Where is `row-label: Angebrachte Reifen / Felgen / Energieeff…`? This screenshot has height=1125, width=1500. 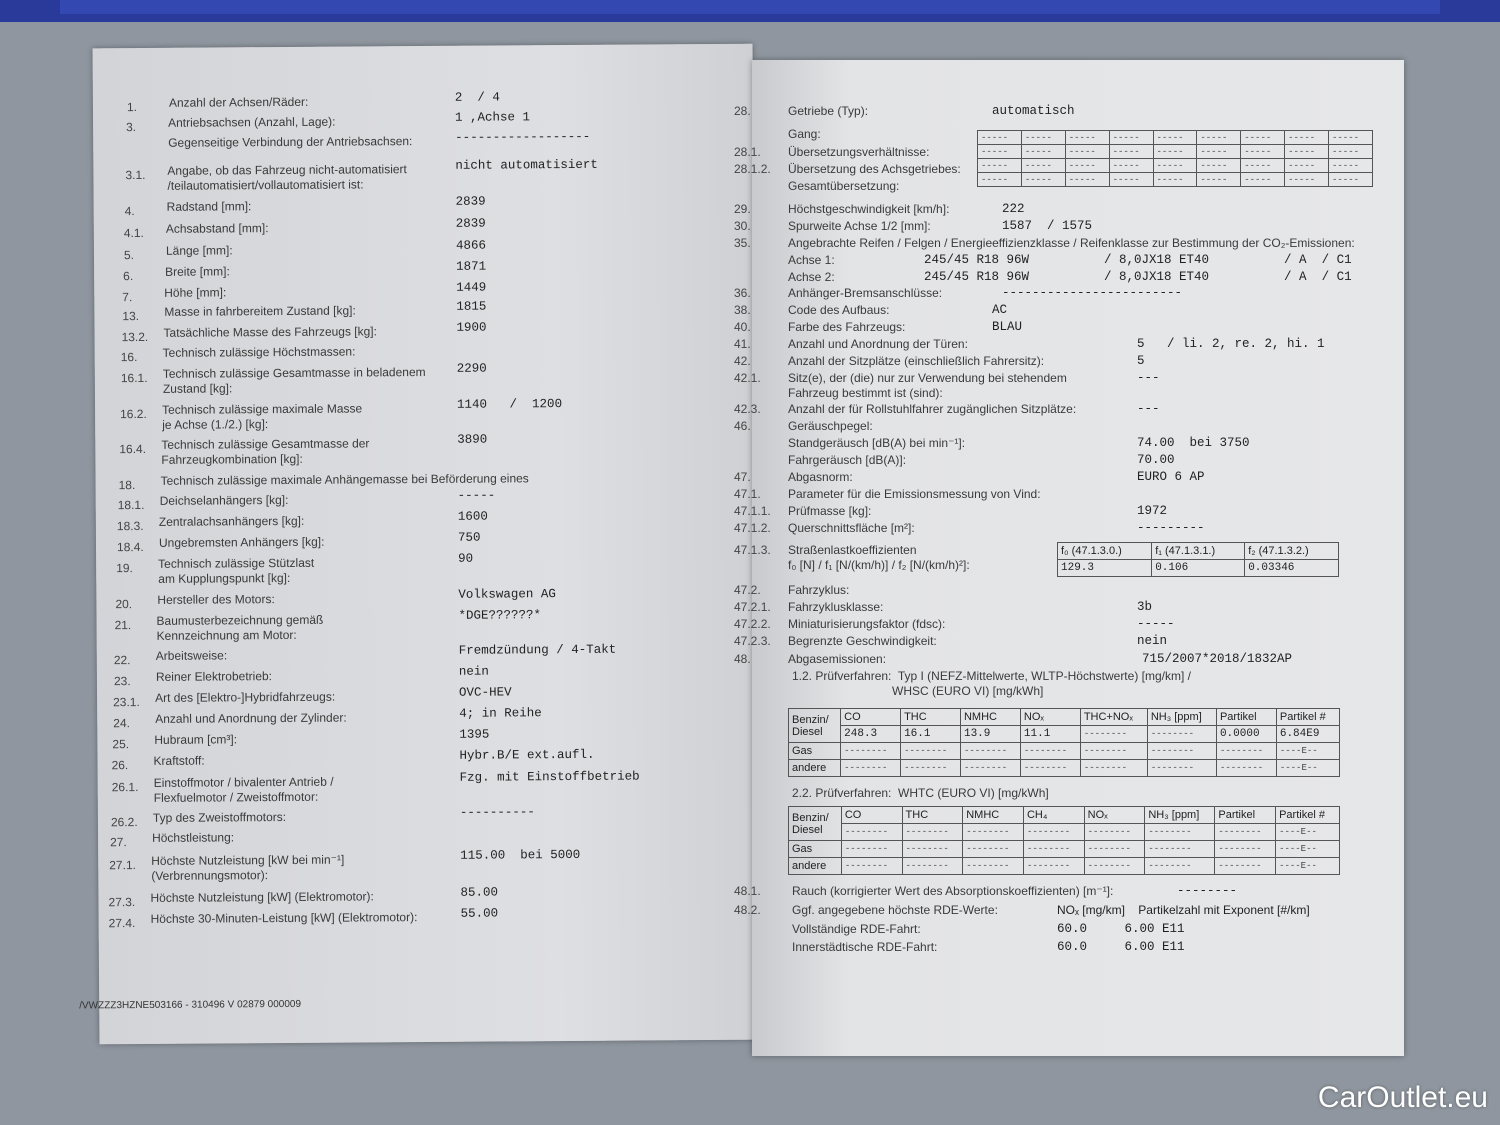 row-label: Angebrachte Reifen / Felgen / Energieeff… is located at coordinates (1071, 243).